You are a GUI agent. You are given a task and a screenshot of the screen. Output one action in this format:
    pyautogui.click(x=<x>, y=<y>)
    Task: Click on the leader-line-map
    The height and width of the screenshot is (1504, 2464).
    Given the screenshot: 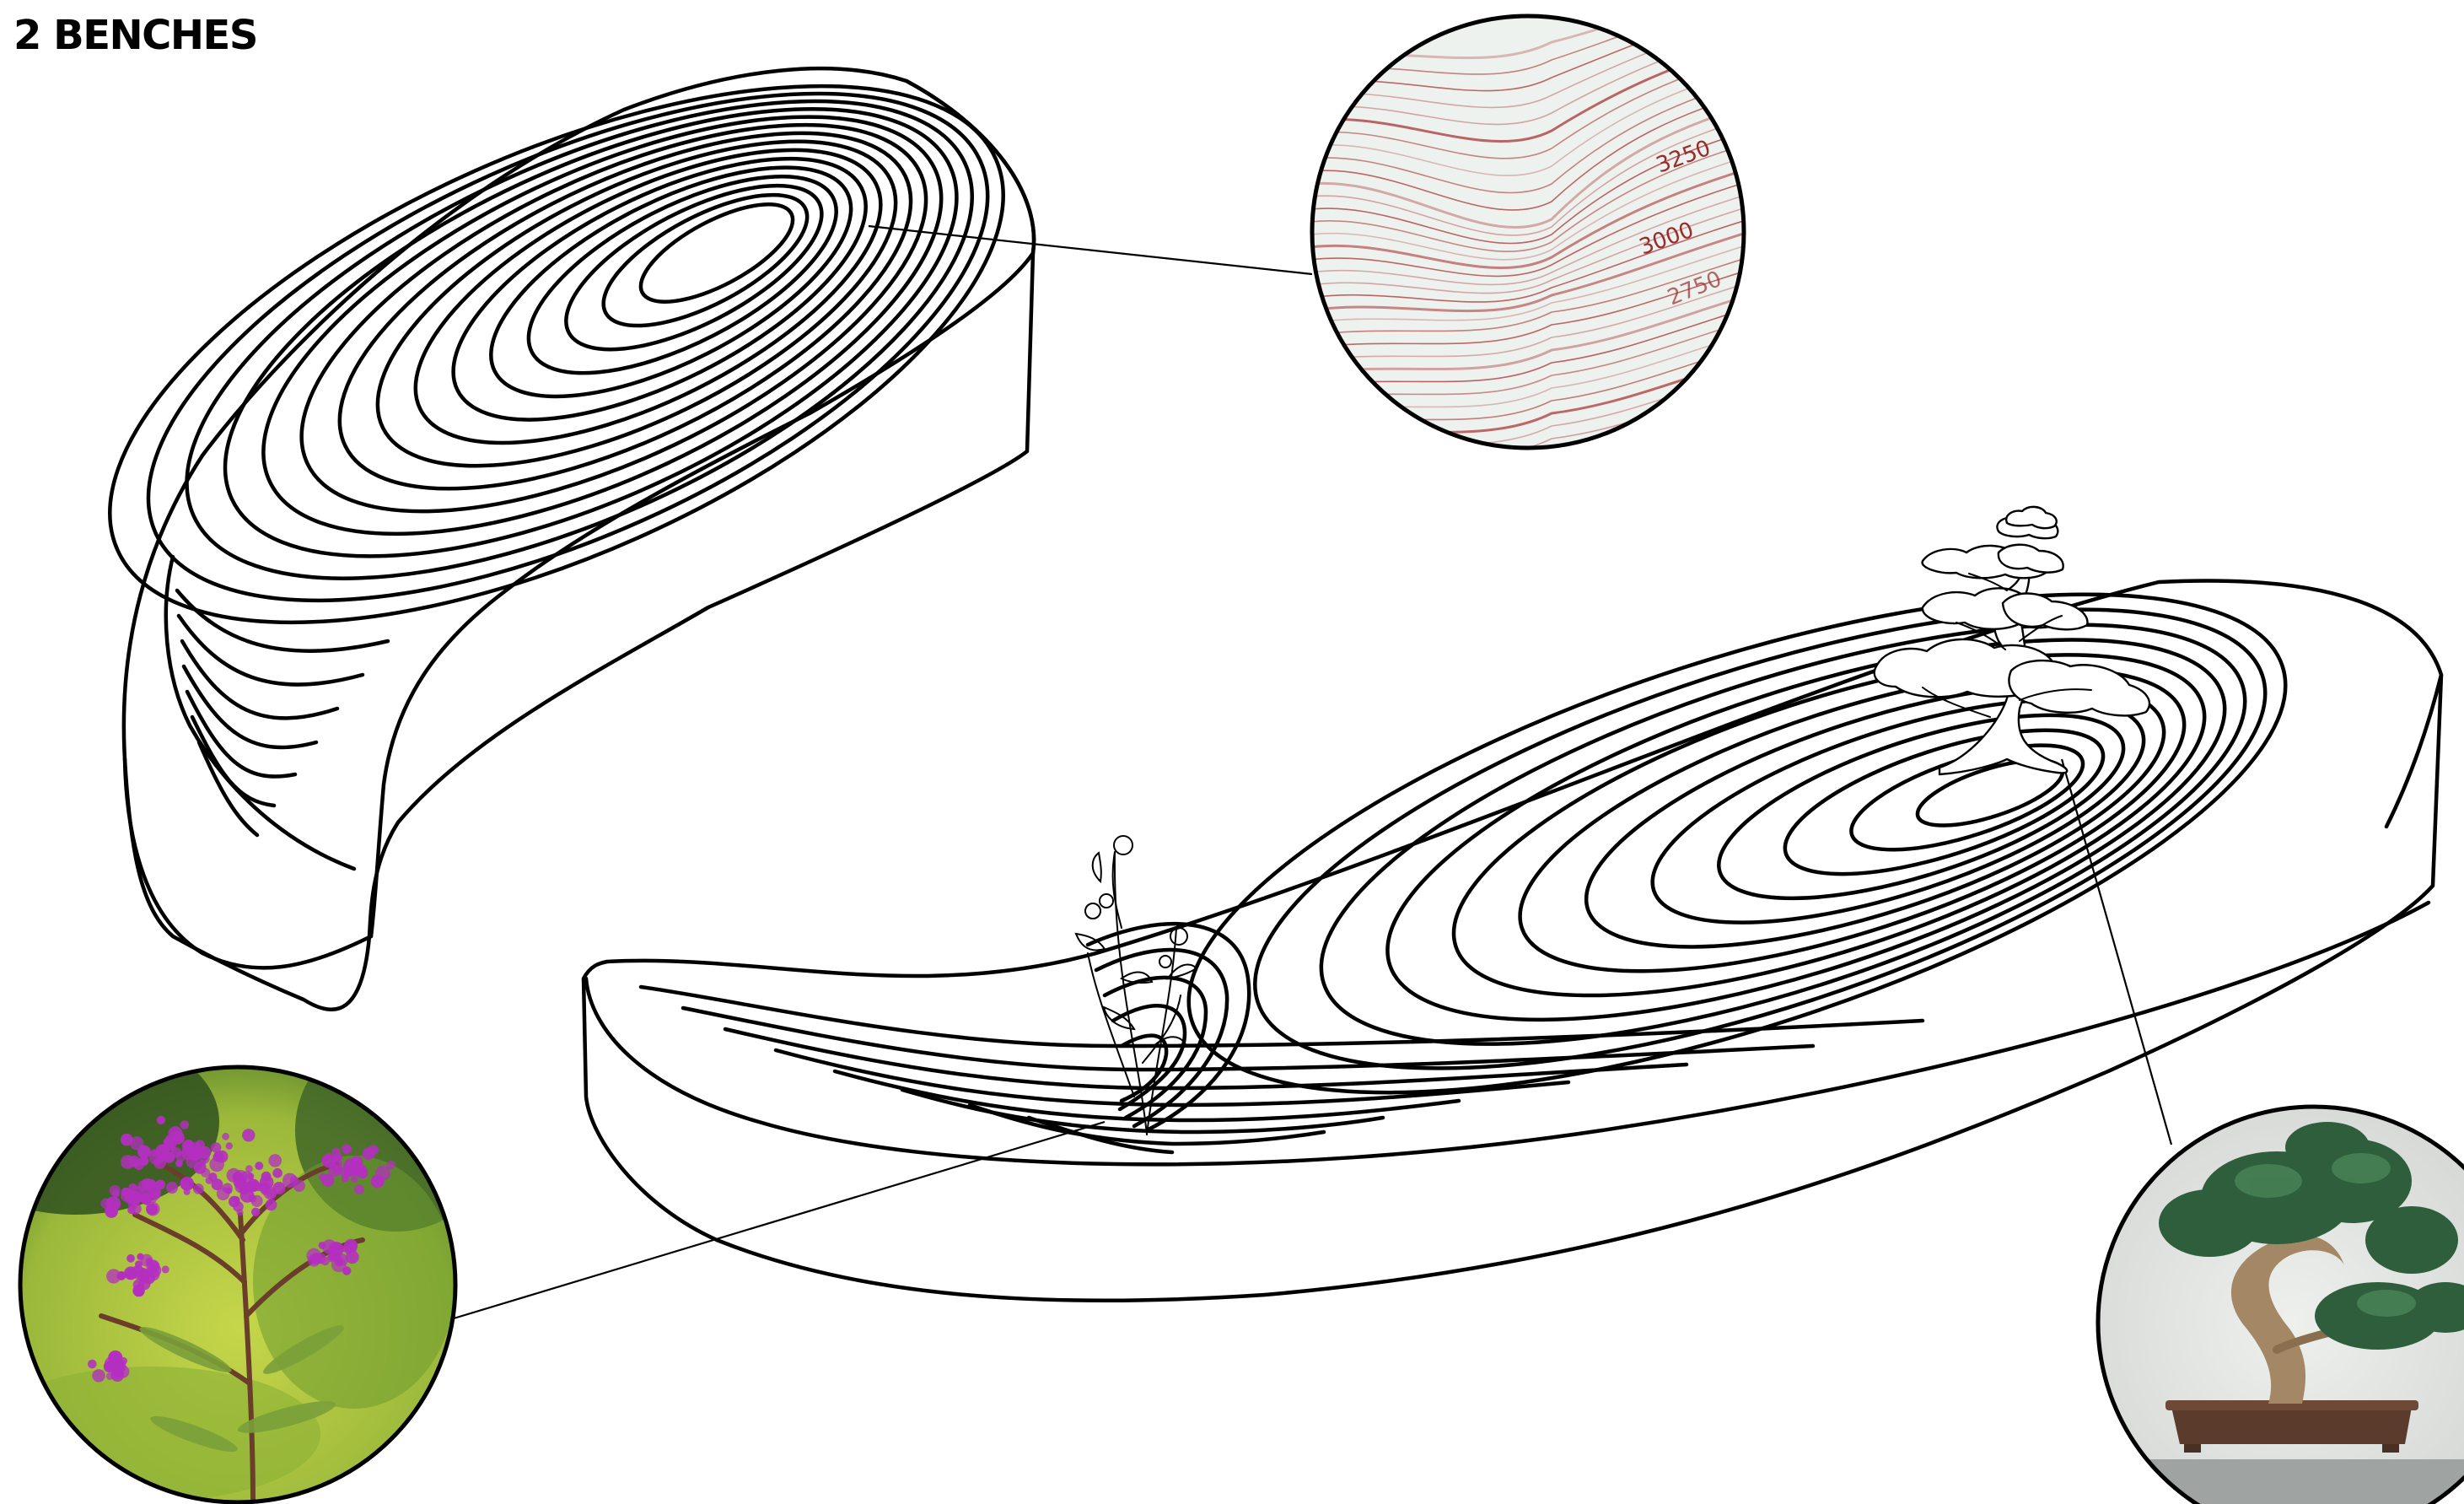 What is the action you would take?
    pyautogui.click(x=1090, y=250)
    